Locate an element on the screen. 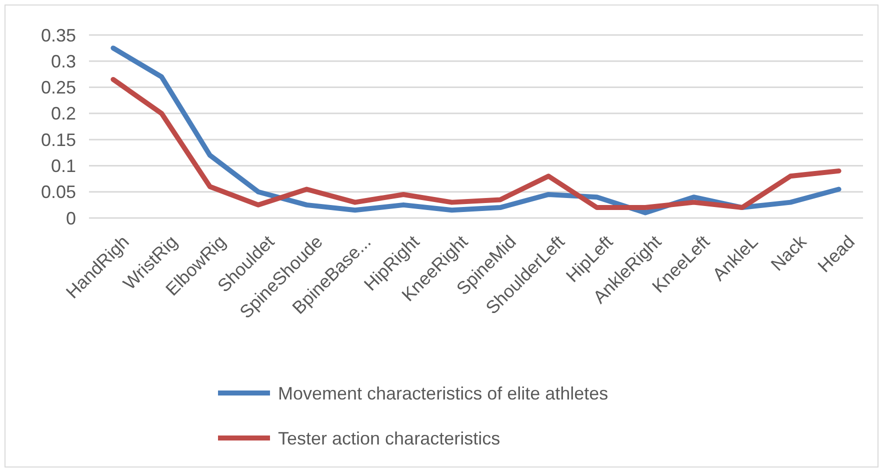 This screenshot has height=472, width=883. y-tick-label: 0.2 is located at coordinates (63, 114).